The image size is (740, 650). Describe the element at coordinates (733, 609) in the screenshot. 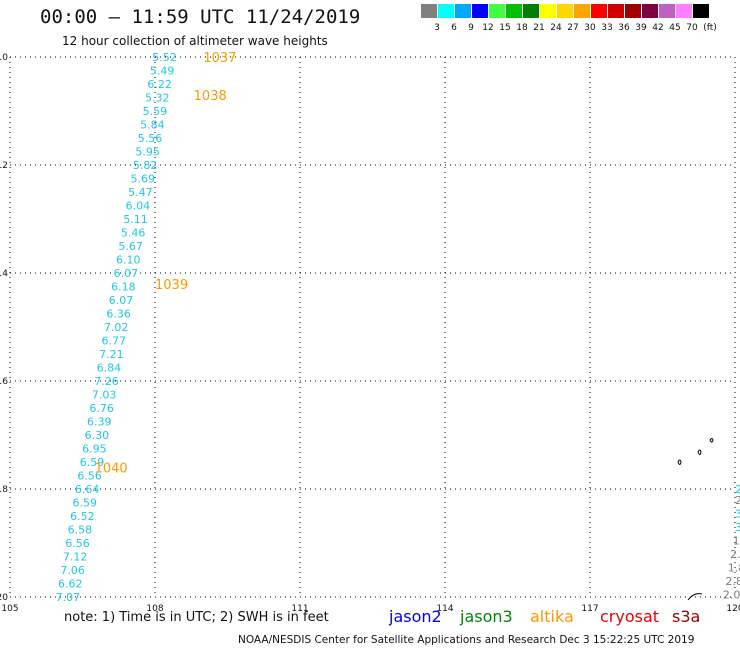

I see `lon-tick-label: 120` at that location.